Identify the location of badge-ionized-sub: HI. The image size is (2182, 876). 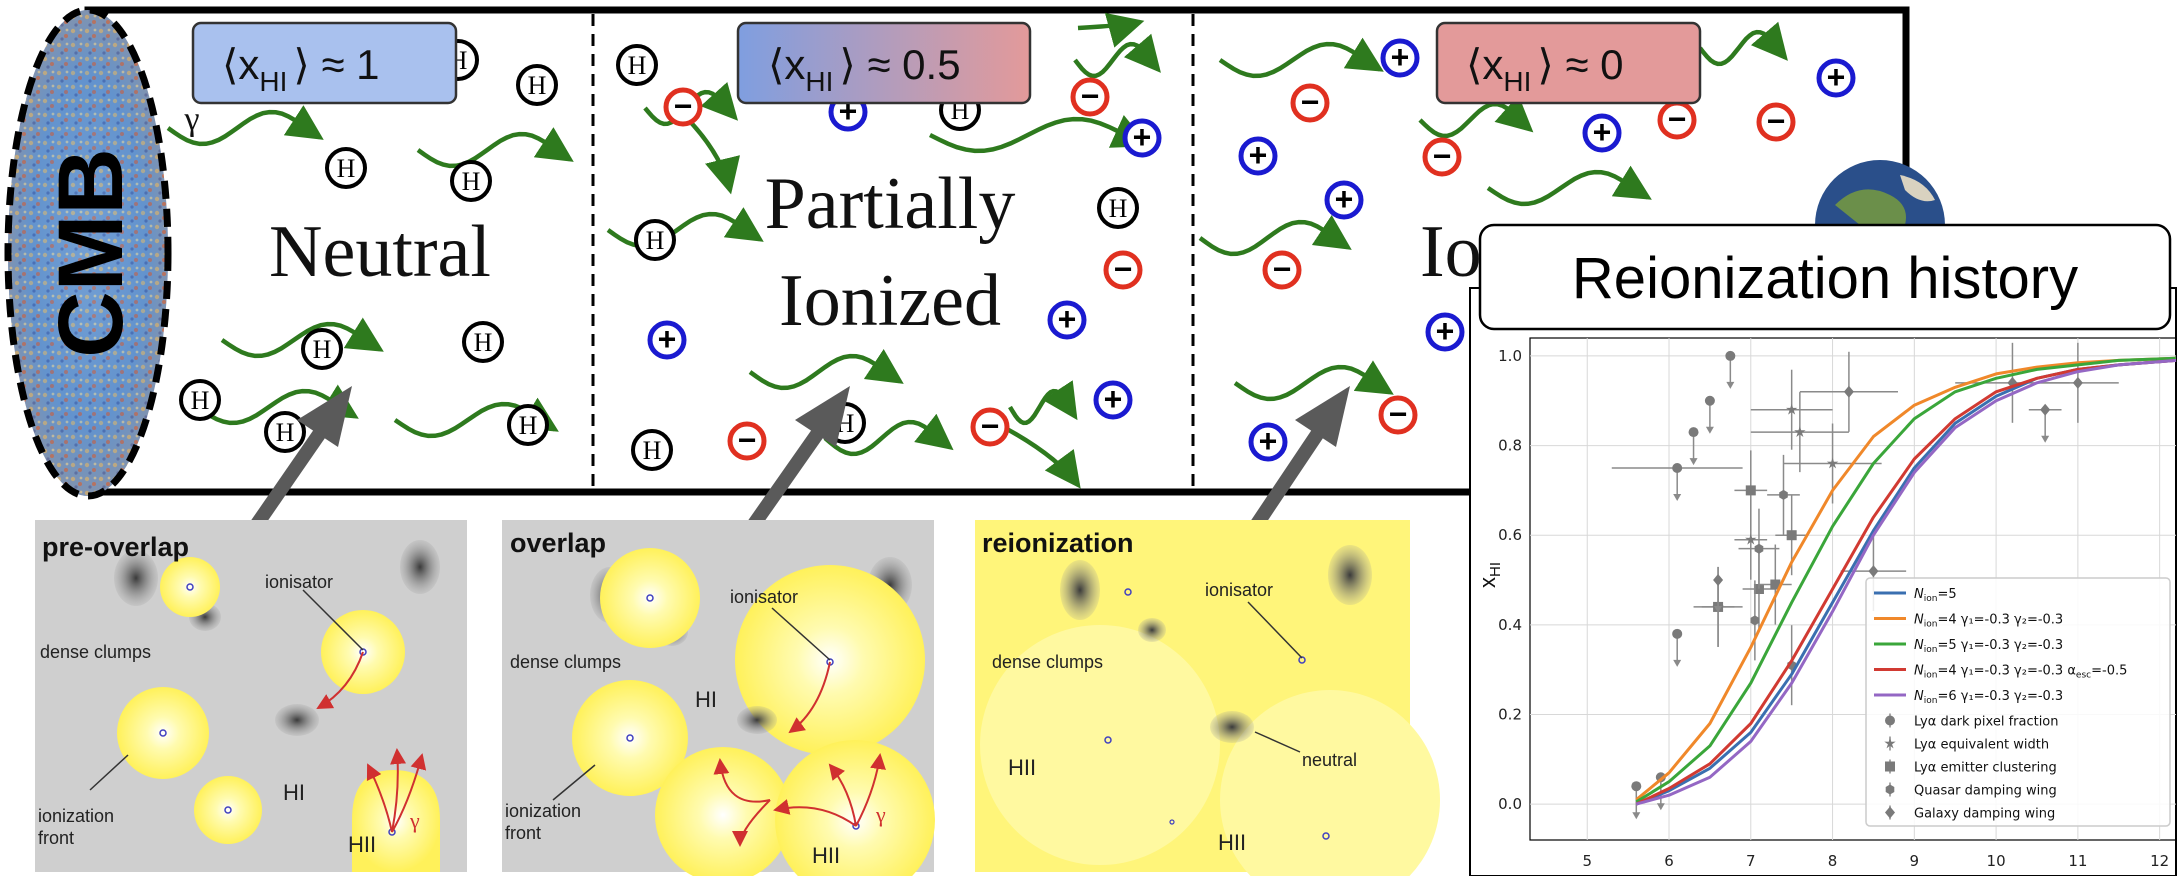
(1517, 81).